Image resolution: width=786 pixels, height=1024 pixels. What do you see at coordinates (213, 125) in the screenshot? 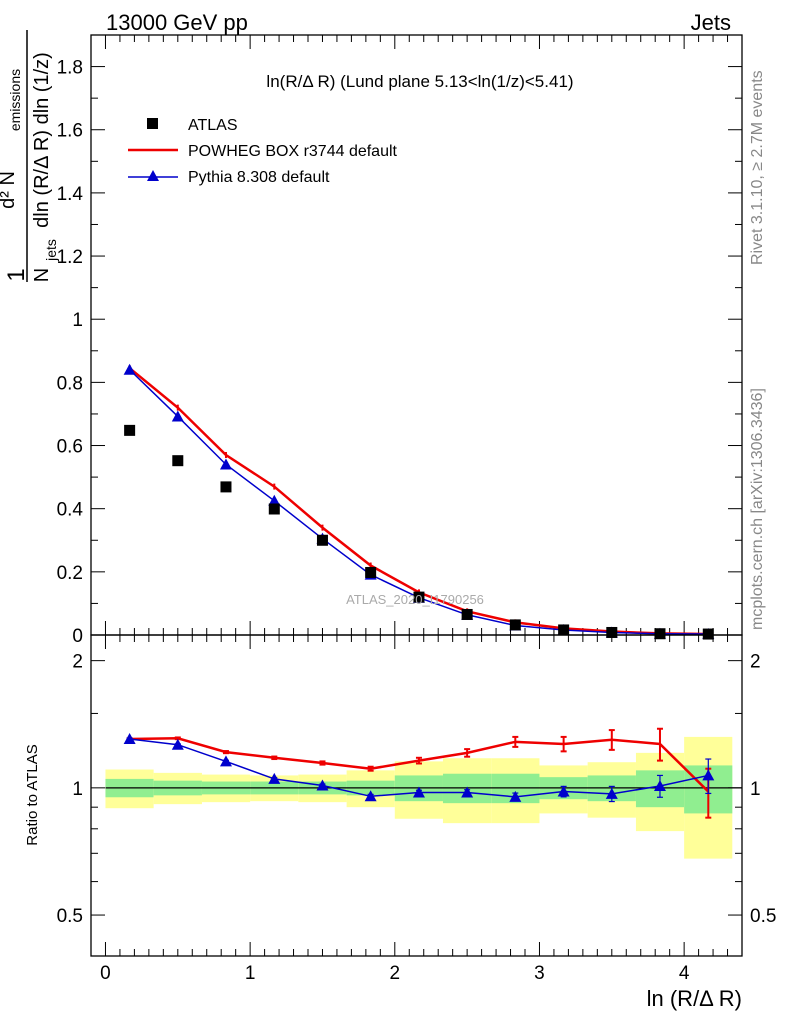
I see `legend-label-atlas: ATLAS` at bounding box center [213, 125].